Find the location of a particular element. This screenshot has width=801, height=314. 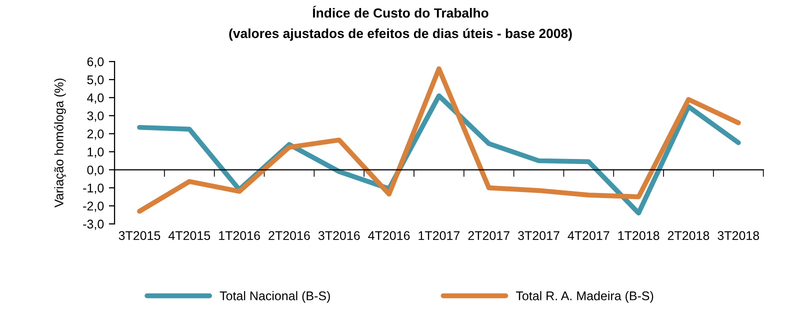

y-tick-label: -1,0 is located at coordinates (93, 189).